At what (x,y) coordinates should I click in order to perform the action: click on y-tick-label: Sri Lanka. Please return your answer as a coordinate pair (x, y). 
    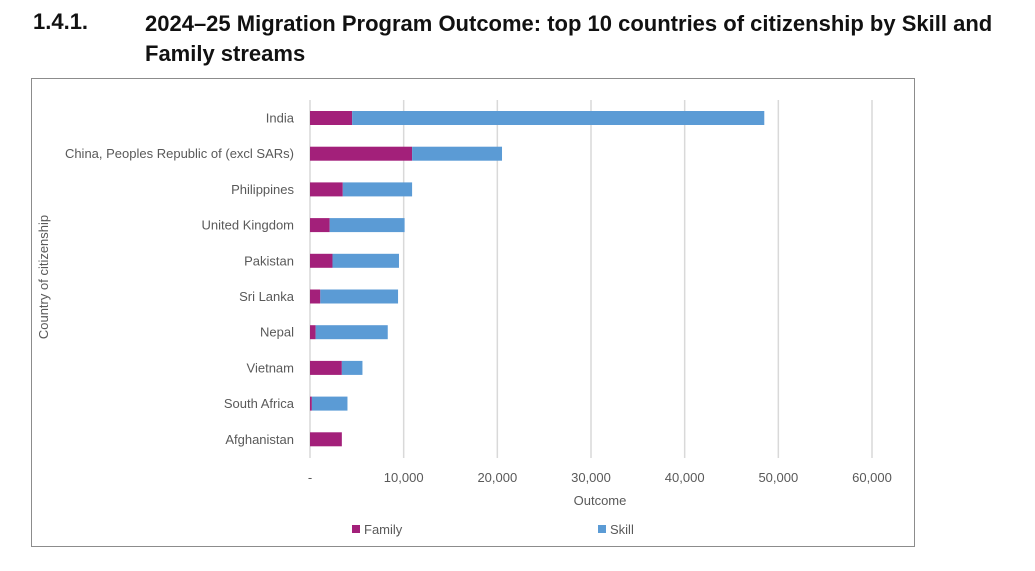
    Looking at the image, I should click on (267, 296).